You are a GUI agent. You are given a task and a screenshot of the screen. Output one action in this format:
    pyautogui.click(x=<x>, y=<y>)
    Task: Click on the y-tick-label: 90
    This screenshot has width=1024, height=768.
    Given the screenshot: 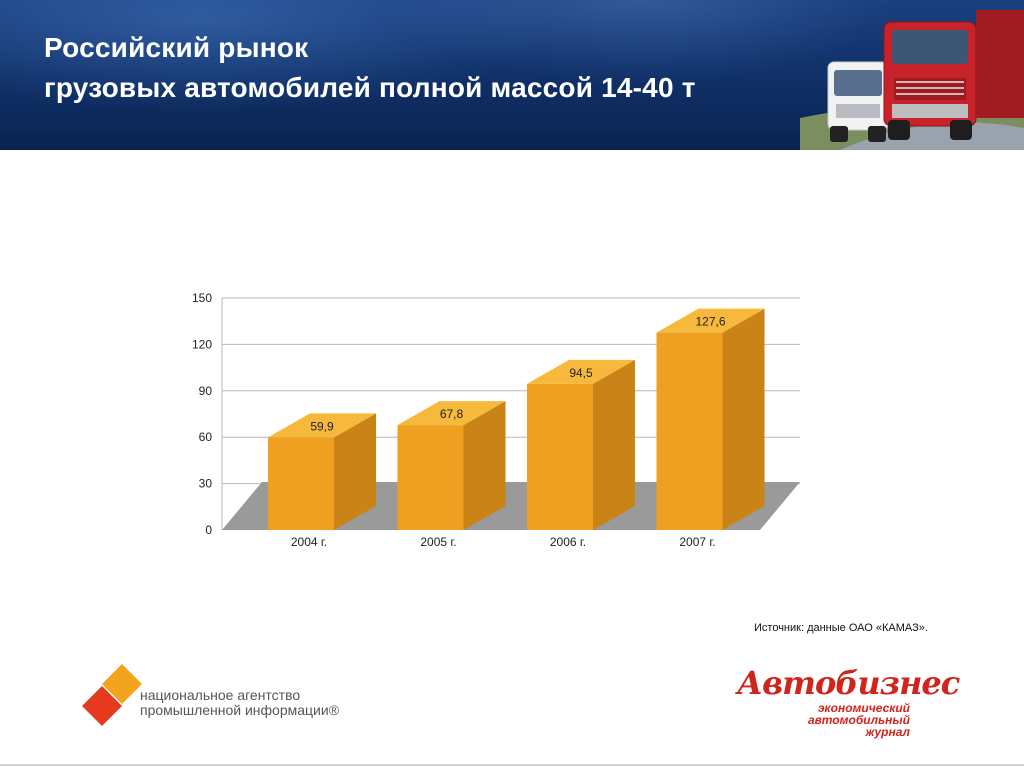 What is the action you would take?
    pyautogui.click(x=206, y=391)
    